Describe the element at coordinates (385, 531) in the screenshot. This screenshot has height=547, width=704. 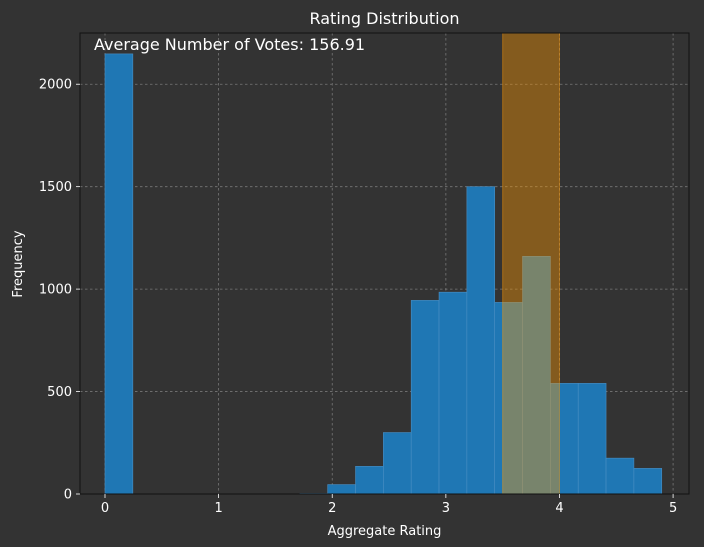
I see `x-axis-label: Aggregate Rating` at that location.